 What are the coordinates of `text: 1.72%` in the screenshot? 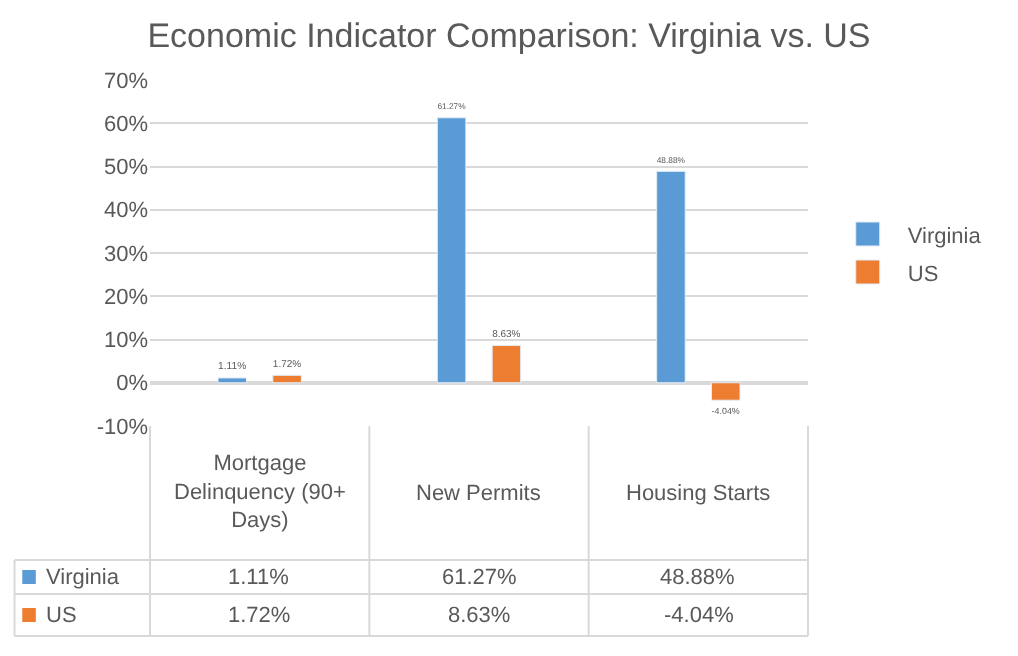 It's located at (259, 616).